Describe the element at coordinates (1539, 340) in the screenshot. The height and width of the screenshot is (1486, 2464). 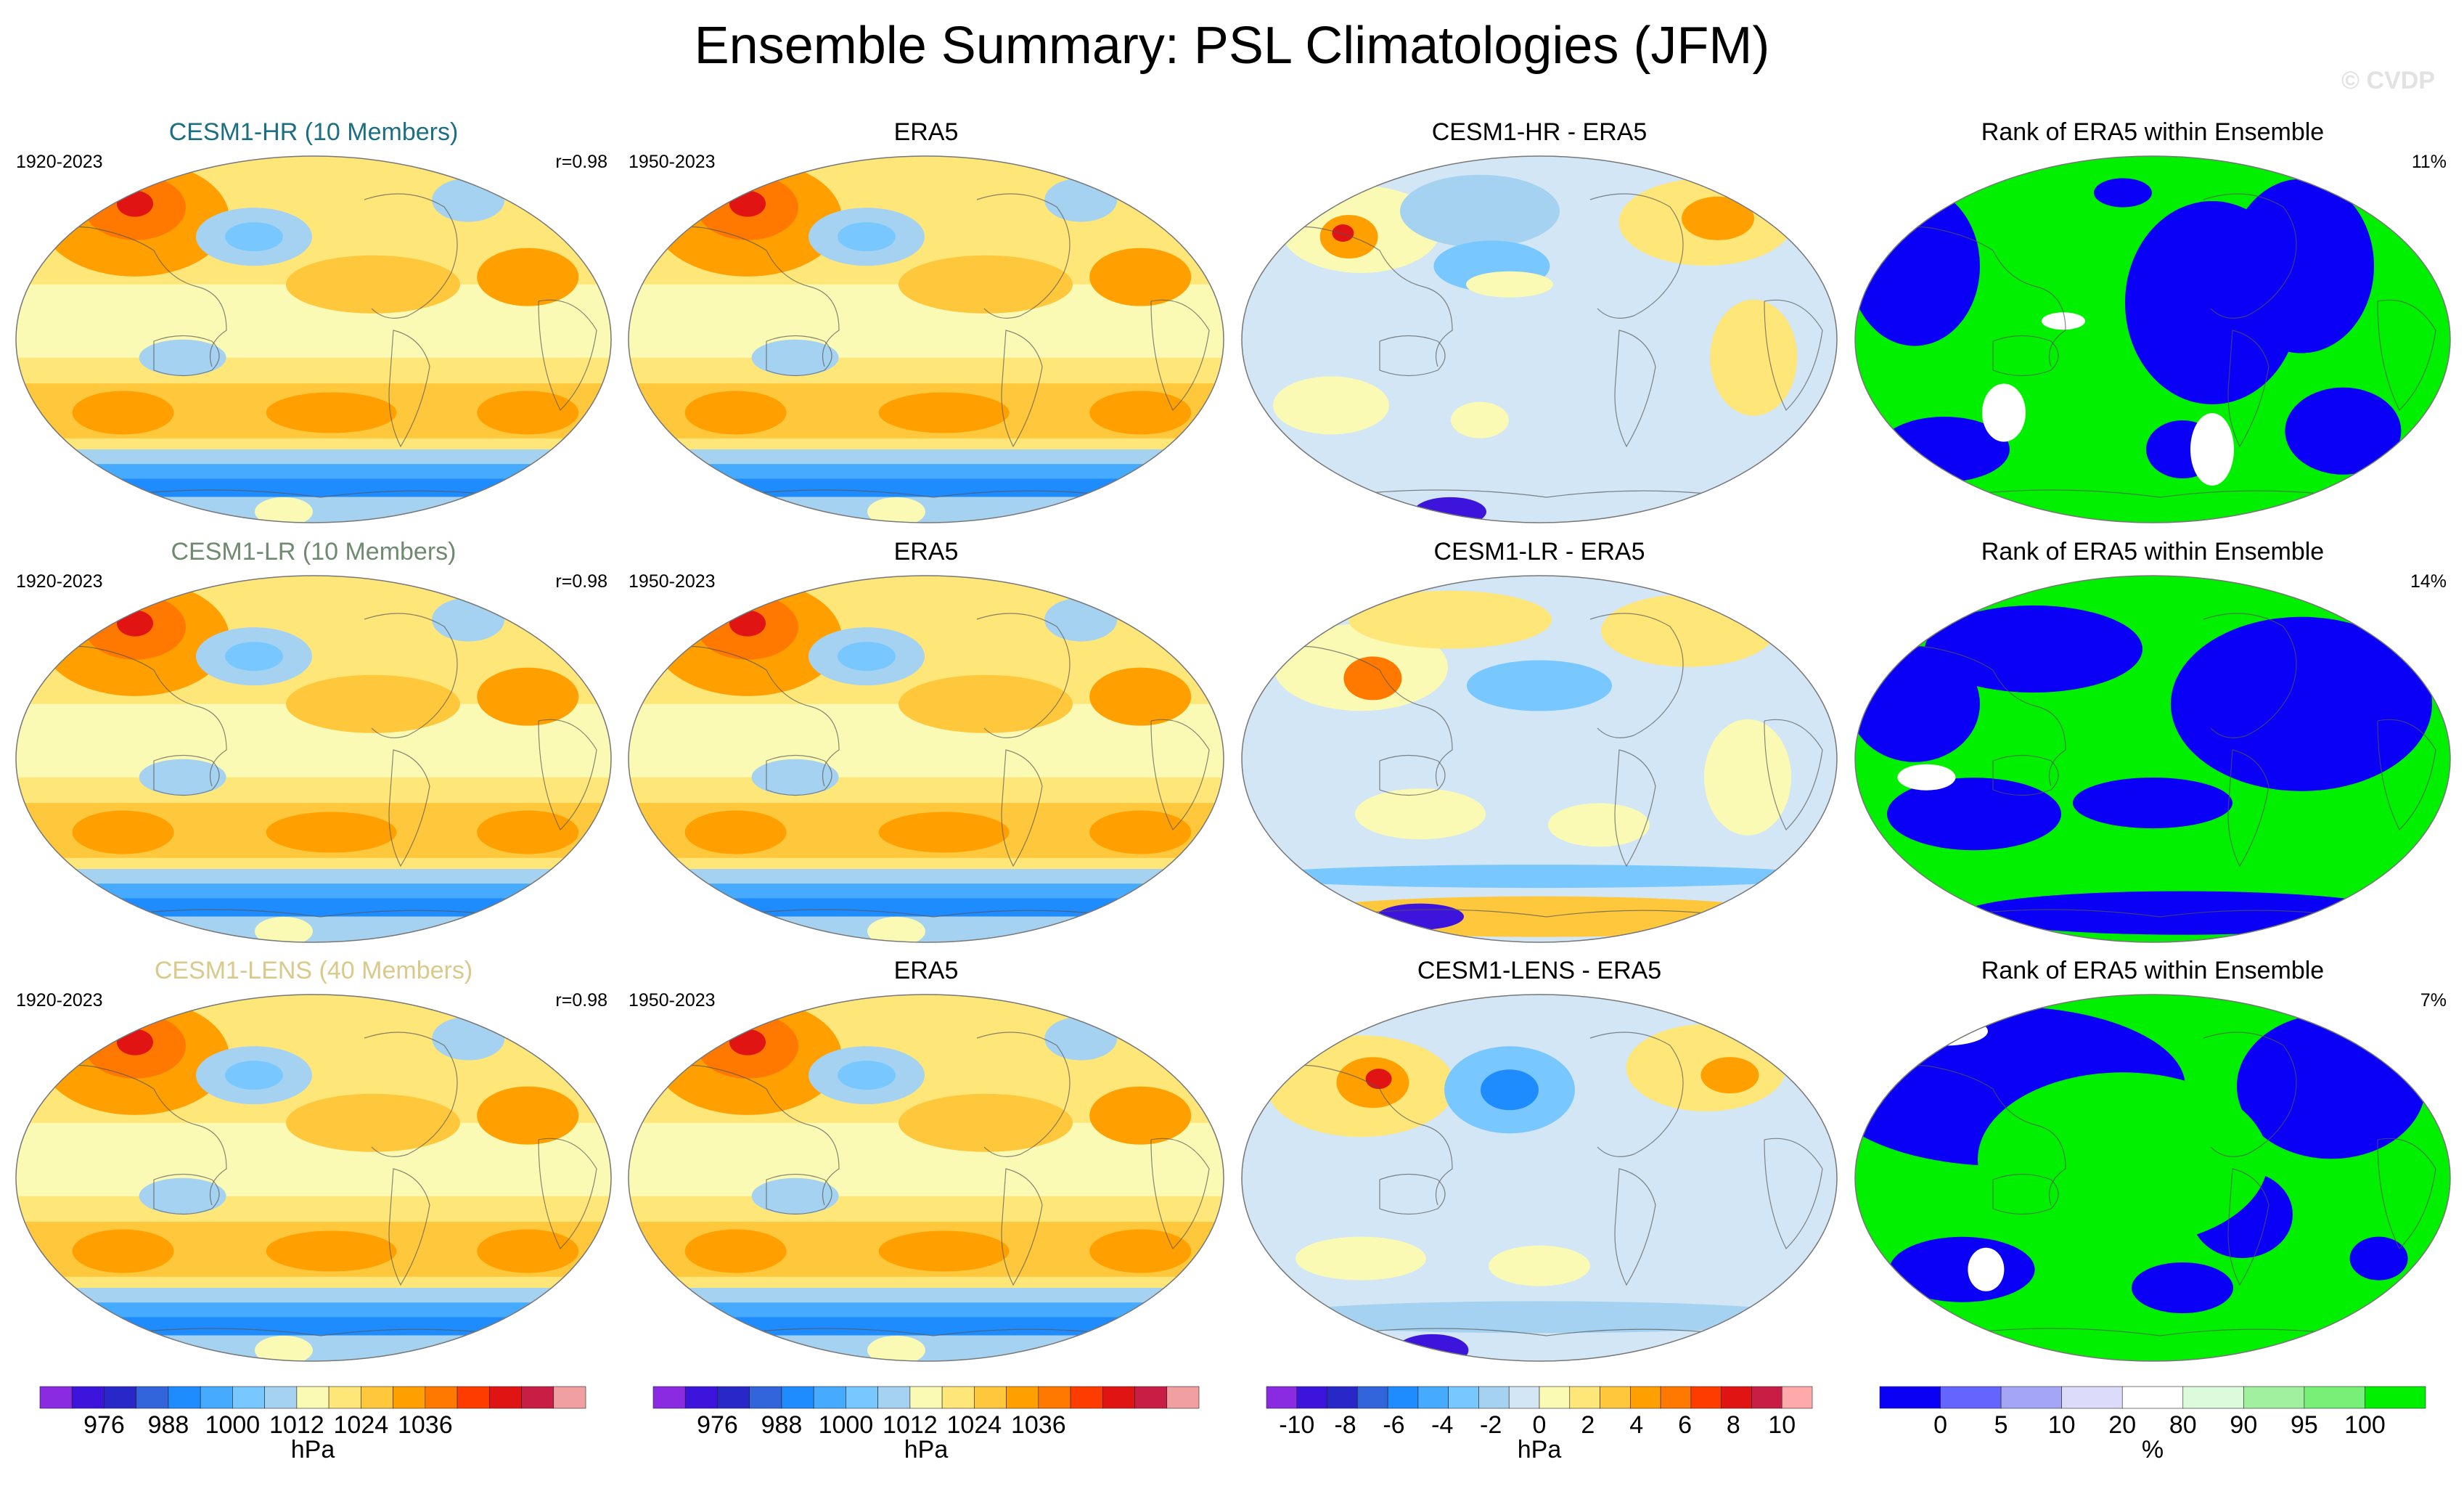
I see `map-diff-row1` at that location.